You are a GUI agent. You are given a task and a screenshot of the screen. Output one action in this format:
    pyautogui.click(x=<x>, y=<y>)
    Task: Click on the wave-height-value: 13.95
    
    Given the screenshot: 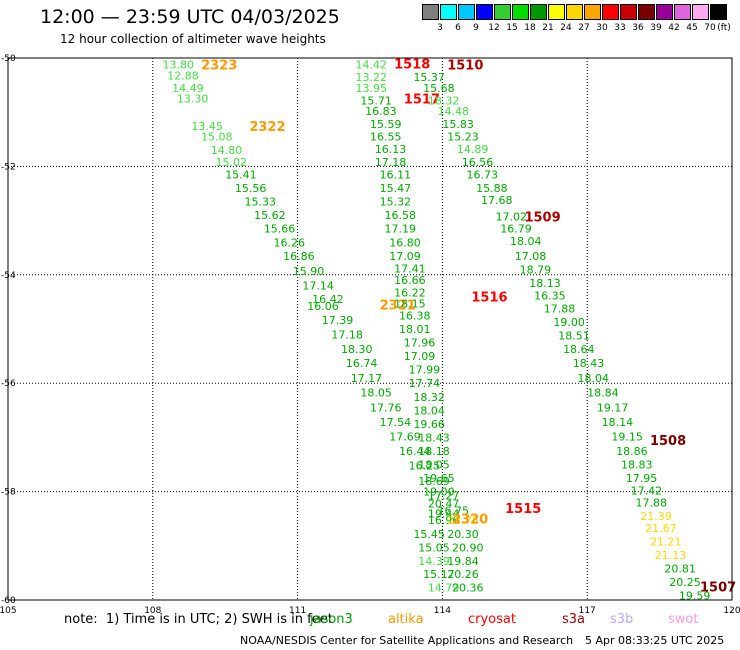 What is the action you would take?
    pyautogui.click(x=372, y=88)
    